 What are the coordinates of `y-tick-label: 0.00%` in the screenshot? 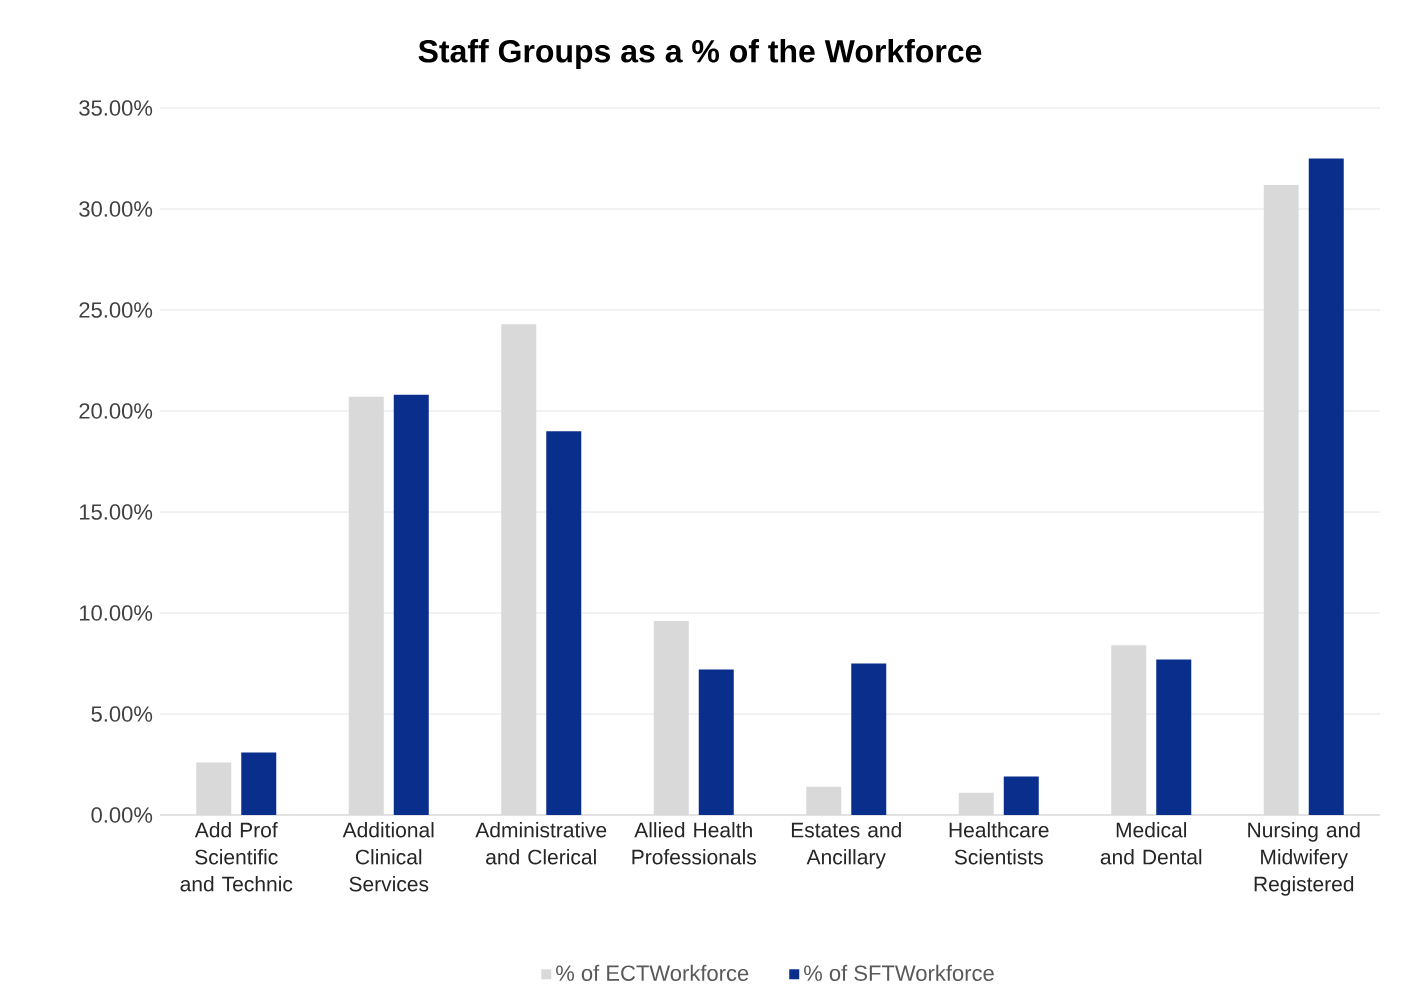 It's located at (122, 815).